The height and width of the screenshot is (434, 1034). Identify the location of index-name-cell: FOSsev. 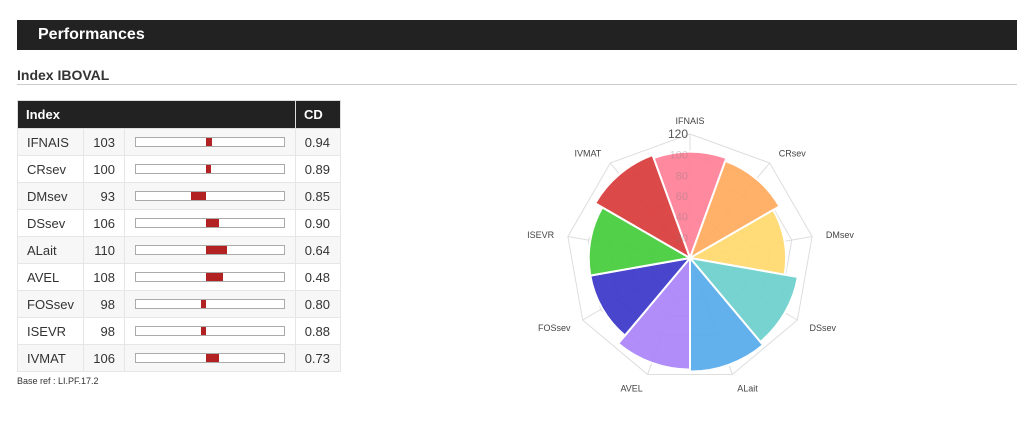
(50, 304).